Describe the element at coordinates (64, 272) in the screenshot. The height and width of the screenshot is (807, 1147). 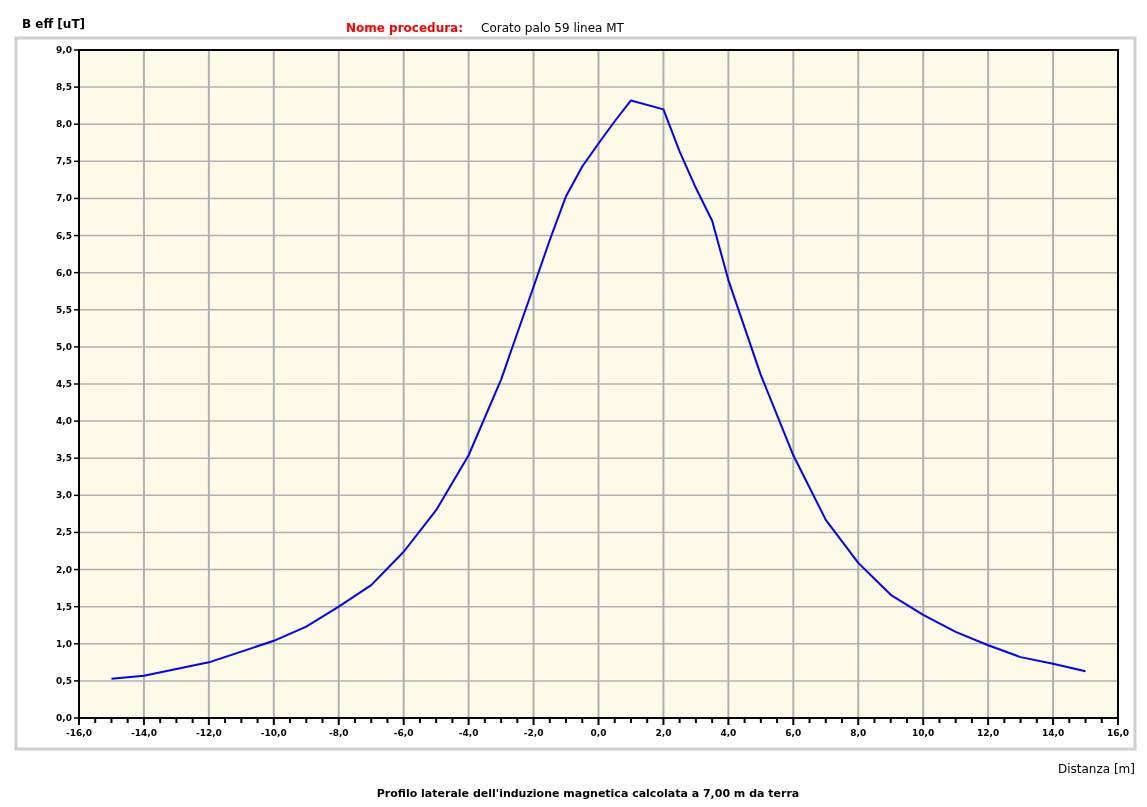
I see `y-tick-label: 6,0` at that location.